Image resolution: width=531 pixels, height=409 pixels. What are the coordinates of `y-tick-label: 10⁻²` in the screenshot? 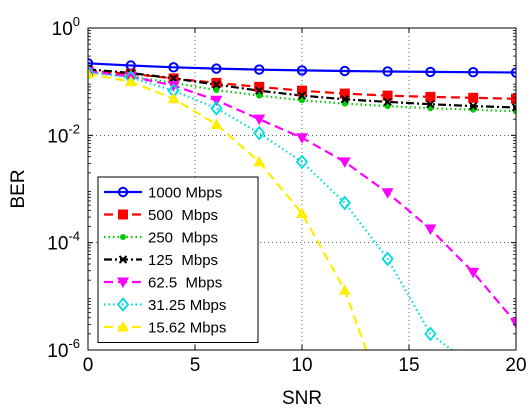 It's located at (63, 134).